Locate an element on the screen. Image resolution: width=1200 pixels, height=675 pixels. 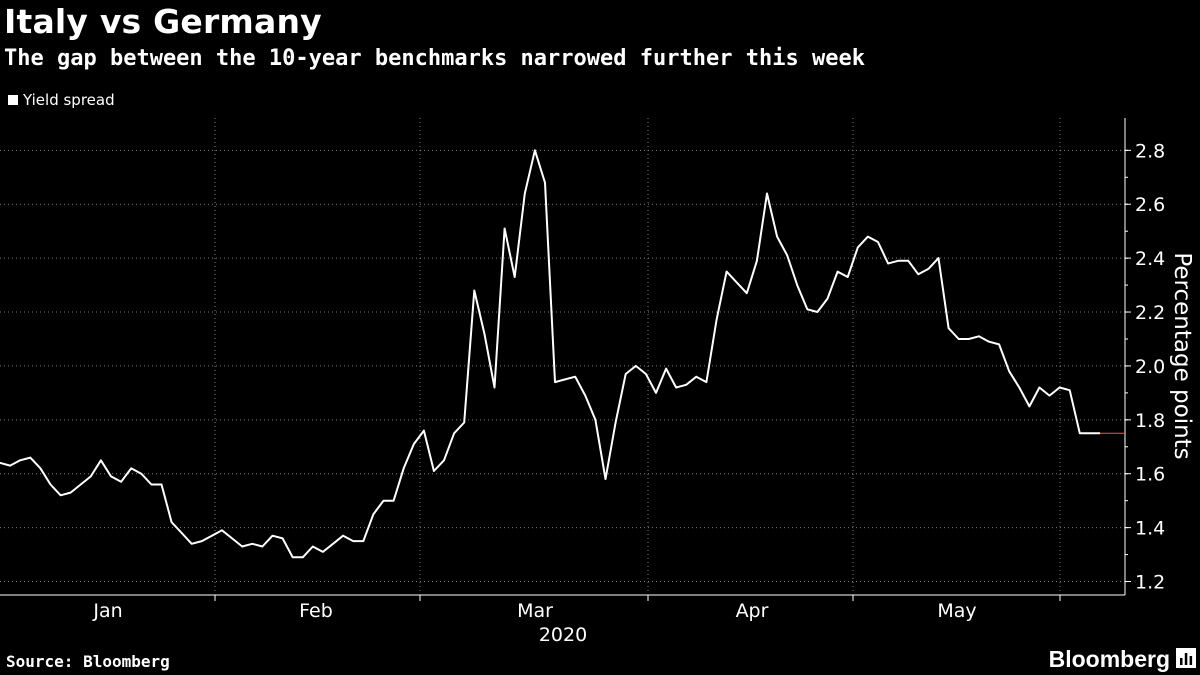
bloomberg-logo: Bloomberg is located at coordinates (1109, 659).